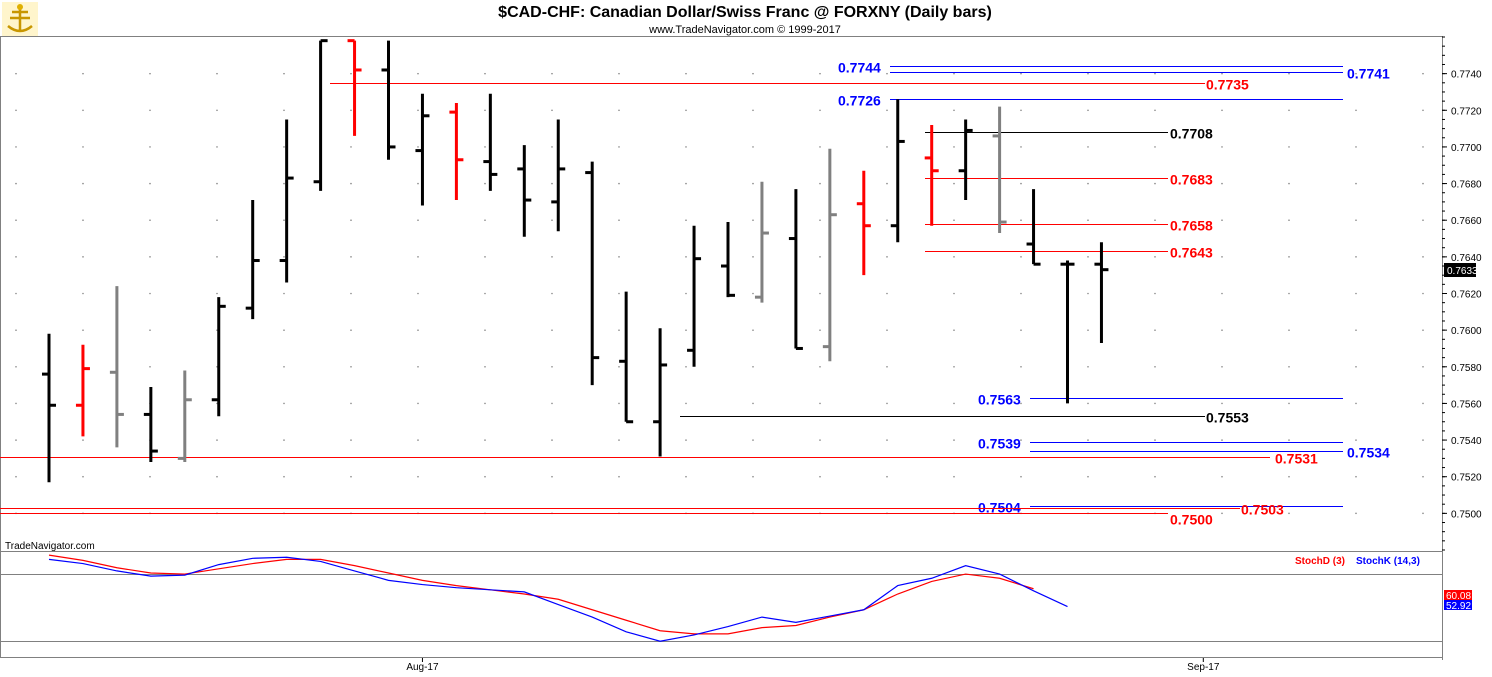 The image size is (1492, 677). I want to click on level-label: 0.7531, so click(1296, 459).